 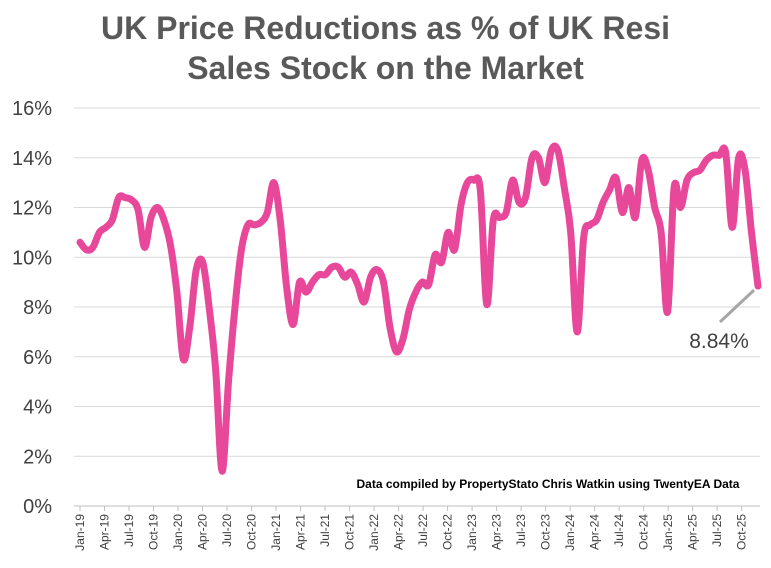 What do you see at coordinates (154, 532) in the screenshot?
I see `x-tick-label: Oct-19` at bounding box center [154, 532].